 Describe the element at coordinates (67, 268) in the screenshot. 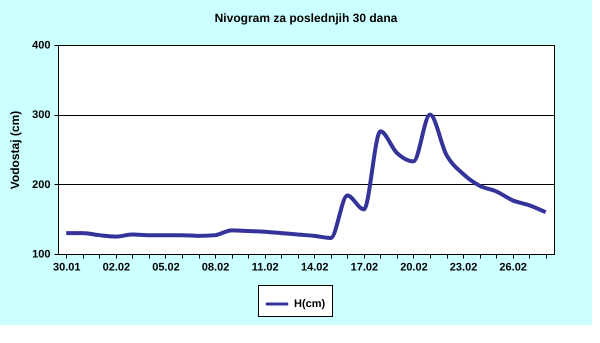

I see `x-tick-label: 30.01` at that location.